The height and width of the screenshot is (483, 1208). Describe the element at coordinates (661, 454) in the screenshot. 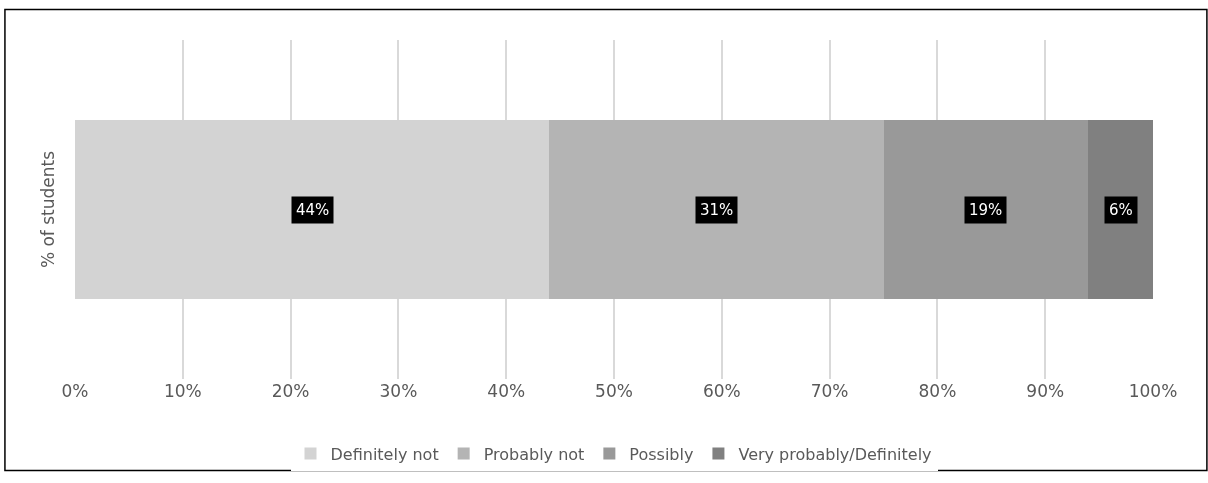

I see `legend-label: Possibly` at that location.